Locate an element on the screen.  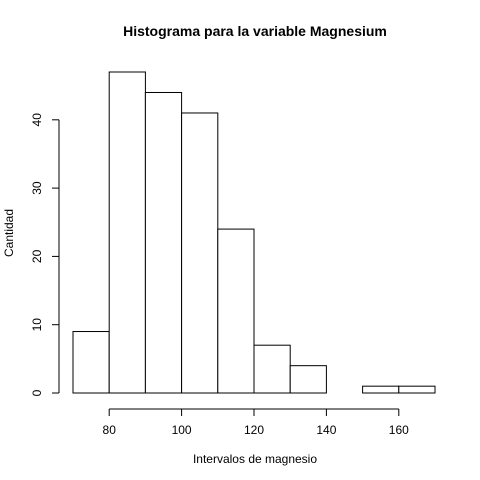
y-tick-label: 10 is located at coordinates (37, 325).